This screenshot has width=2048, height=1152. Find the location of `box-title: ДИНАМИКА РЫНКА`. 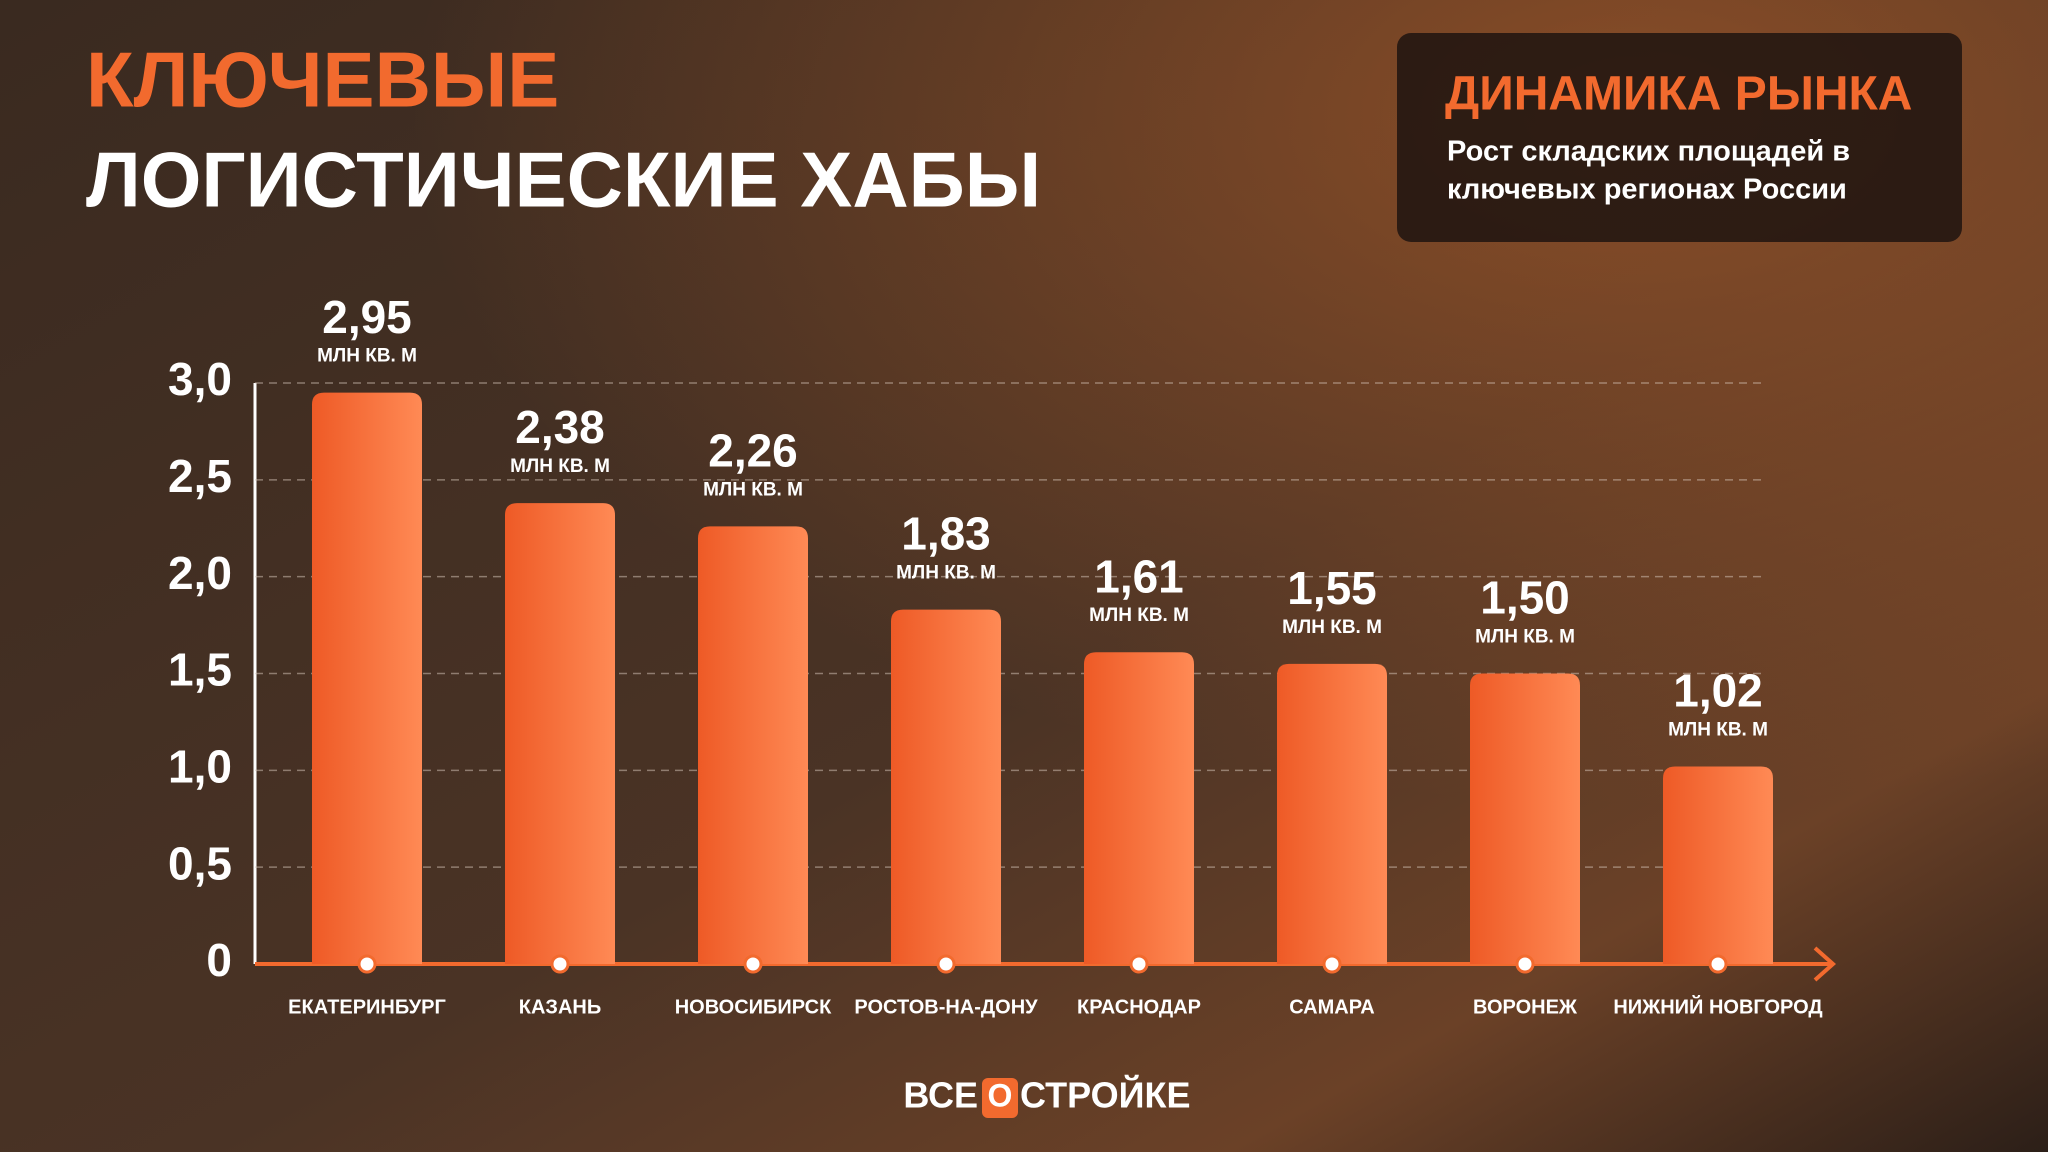

box-title: ДИНАМИКА РЫНКА is located at coordinates (1678, 94).